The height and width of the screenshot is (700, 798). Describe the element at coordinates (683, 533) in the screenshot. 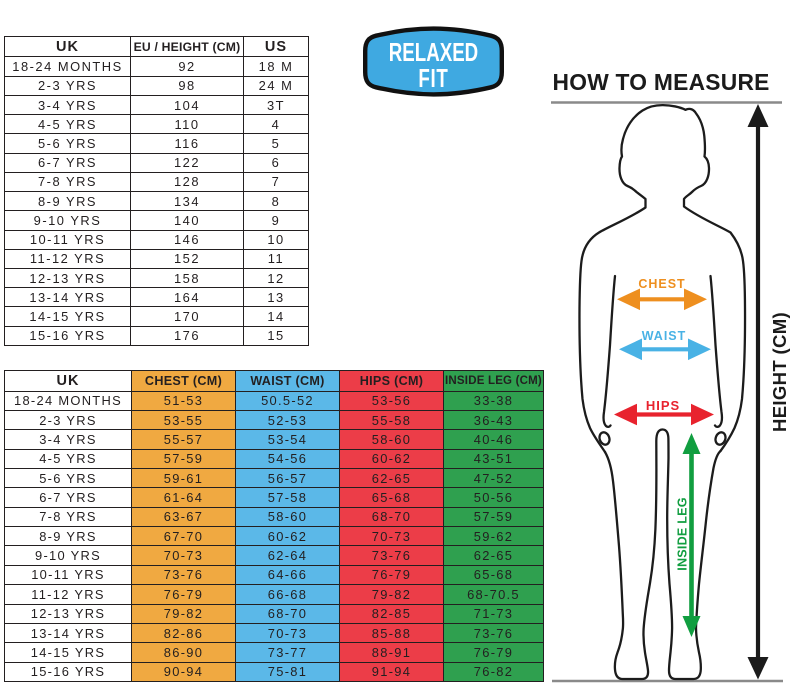

I see `svg-text: INSIDE LEG` at that location.